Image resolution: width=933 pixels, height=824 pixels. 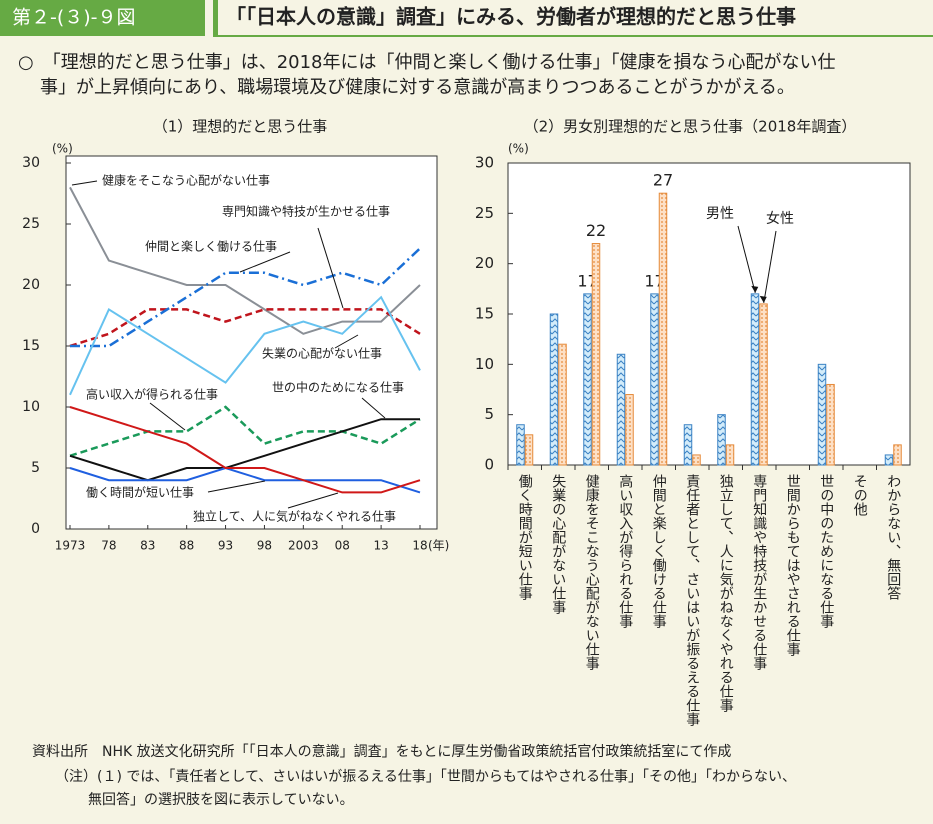 I want to click on x-tick-label: 1973, so click(x=70, y=546).